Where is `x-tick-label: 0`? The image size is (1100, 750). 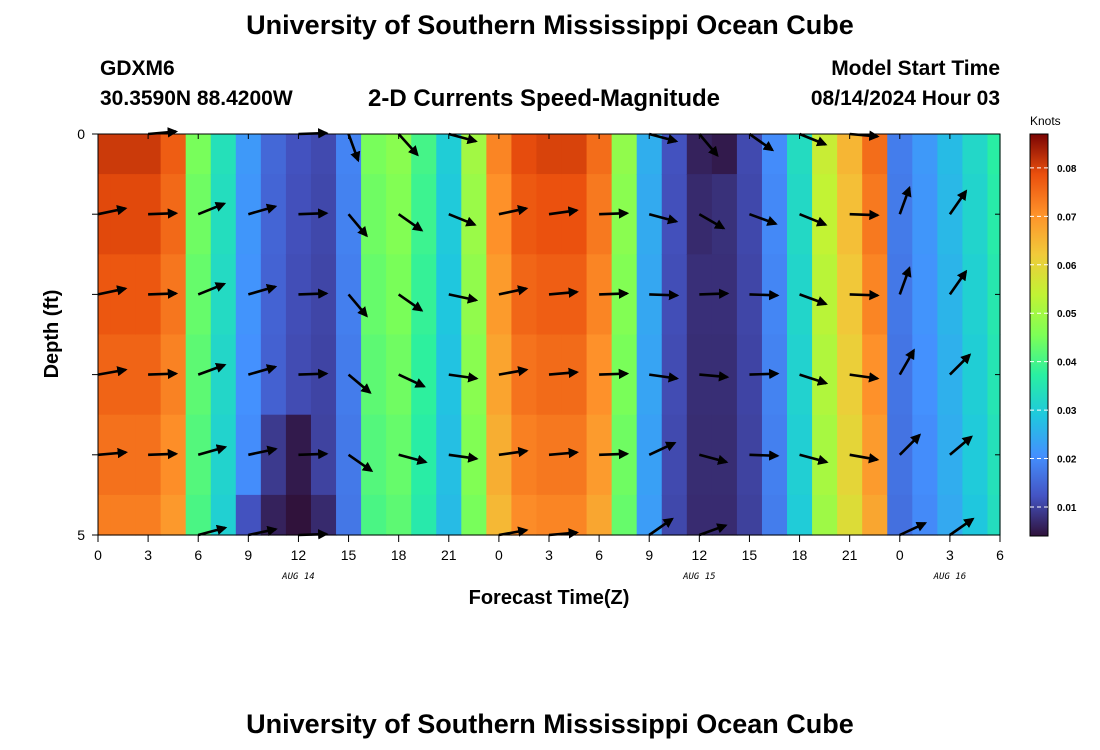
x-tick-label: 0 is located at coordinates (499, 555).